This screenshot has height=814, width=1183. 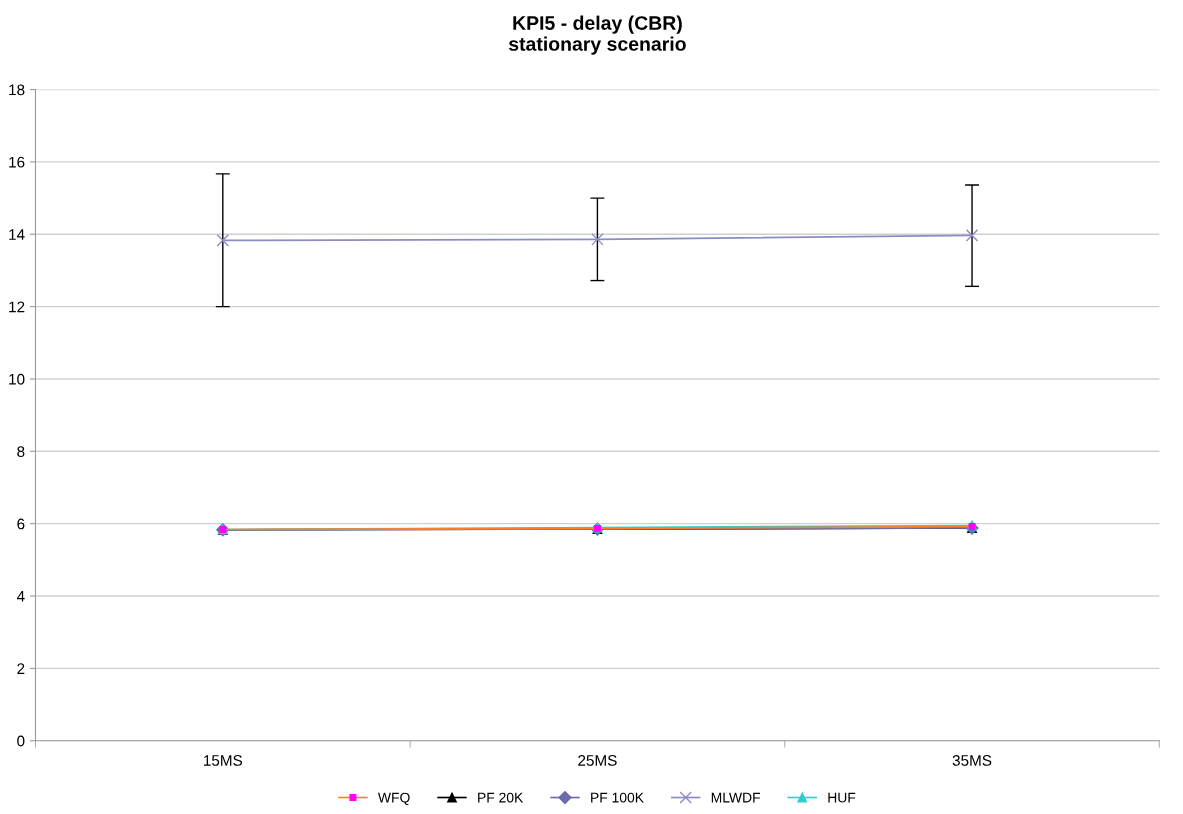 What do you see at coordinates (736, 797) in the screenshot?
I see `legend-label: MLWDF` at bounding box center [736, 797].